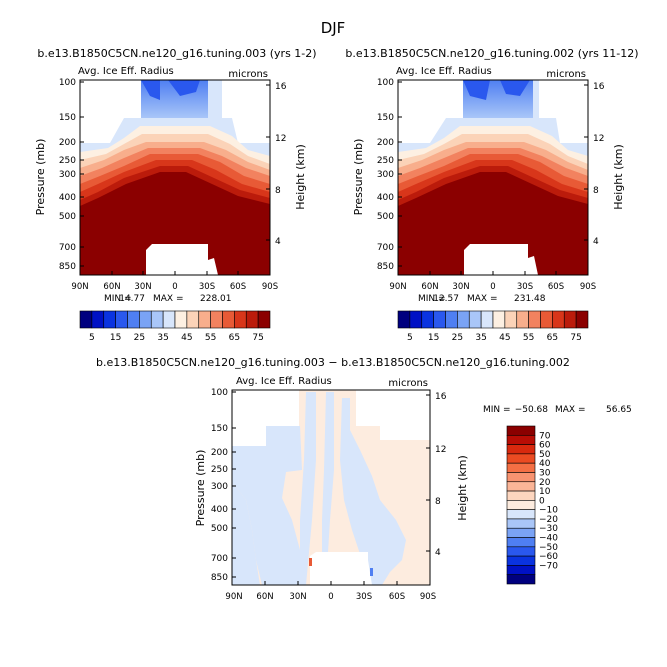 The width and height of the screenshot is (667, 667). What do you see at coordinates (284, 381) in the screenshot?
I see `panel-3-subtitle: Avg. Ice Eff. Radius` at bounding box center [284, 381].